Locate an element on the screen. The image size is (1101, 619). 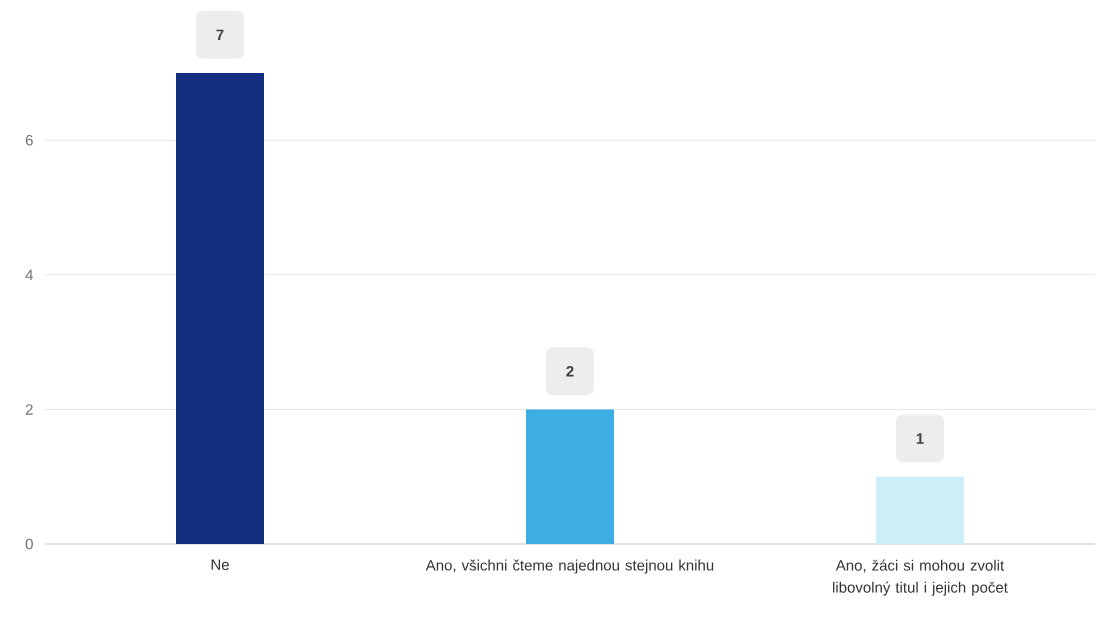
y-tick-label: 6 is located at coordinates (29, 140).